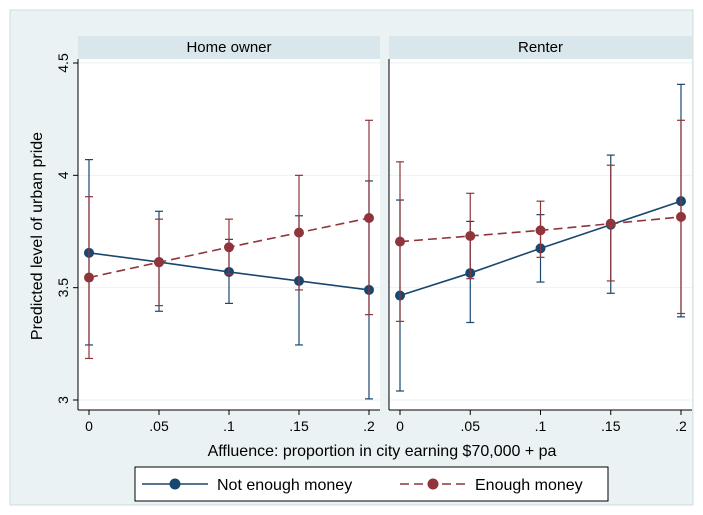  Describe the element at coordinates (37, 236) in the screenshot. I see `y-axis-title: Predicted level of urban pride` at that location.